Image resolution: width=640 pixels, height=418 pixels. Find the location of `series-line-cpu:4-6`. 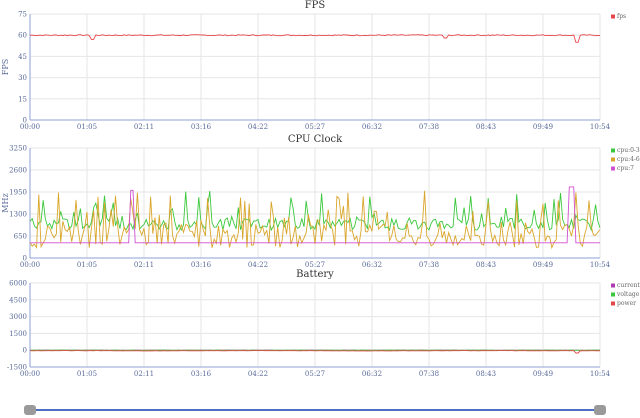

series-line-cpu:4-6 is located at coordinates (315, 220).